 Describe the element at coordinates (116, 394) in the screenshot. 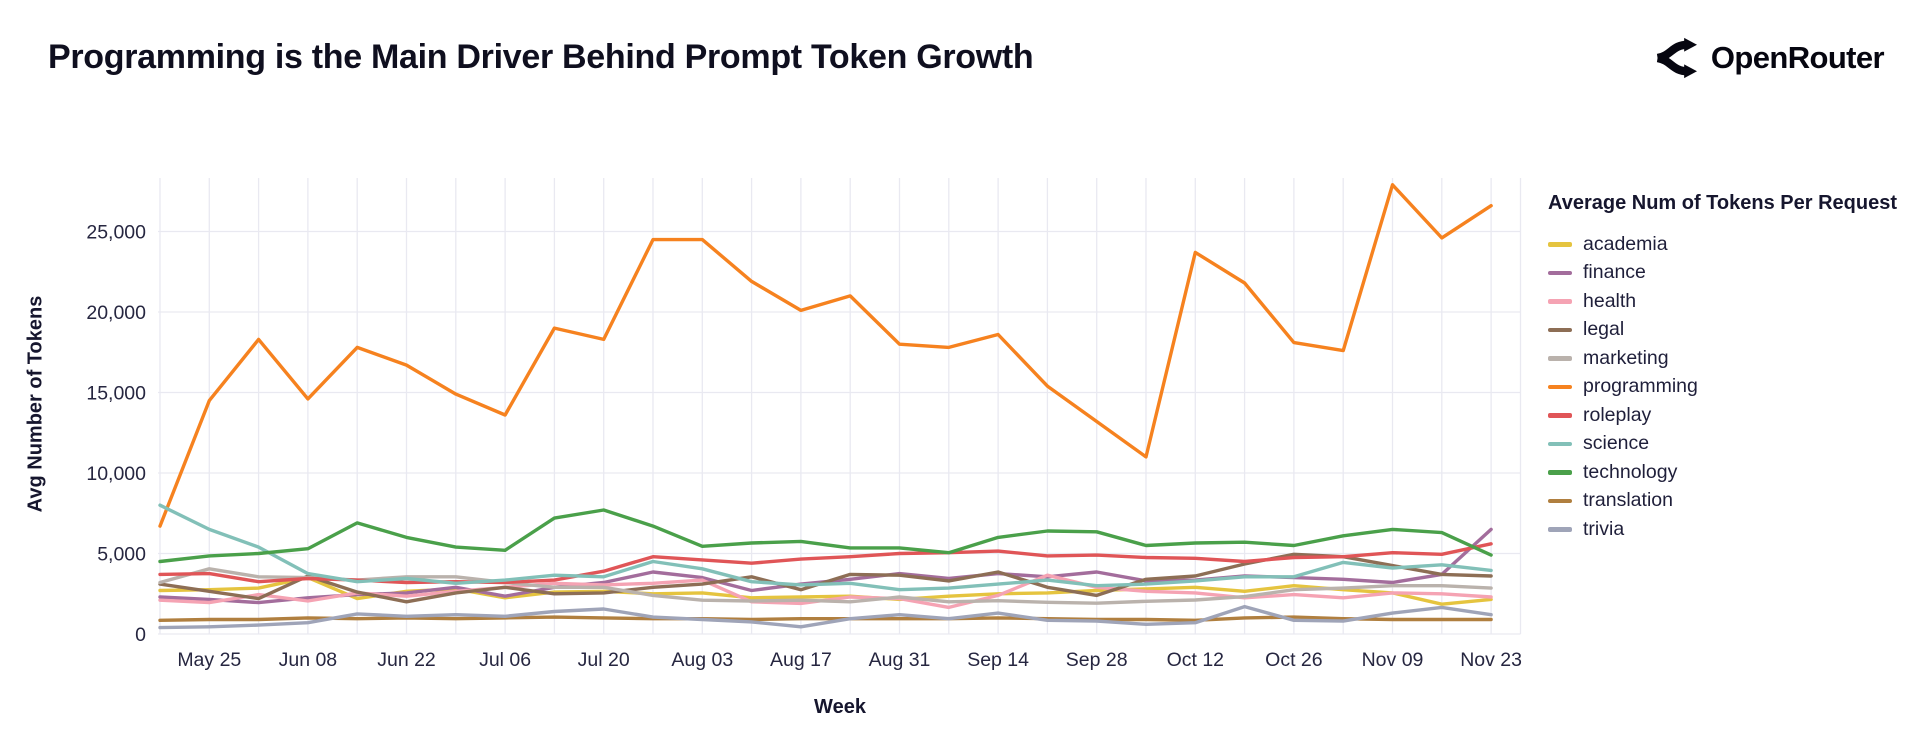

I see `y-tick-label: 15,000` at that location.